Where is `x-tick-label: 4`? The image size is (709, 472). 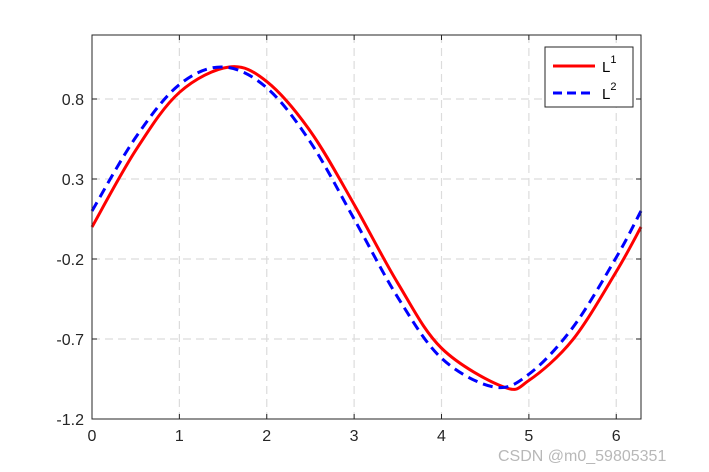
x-tick-label: 4 is located at coordinates (441, 436).